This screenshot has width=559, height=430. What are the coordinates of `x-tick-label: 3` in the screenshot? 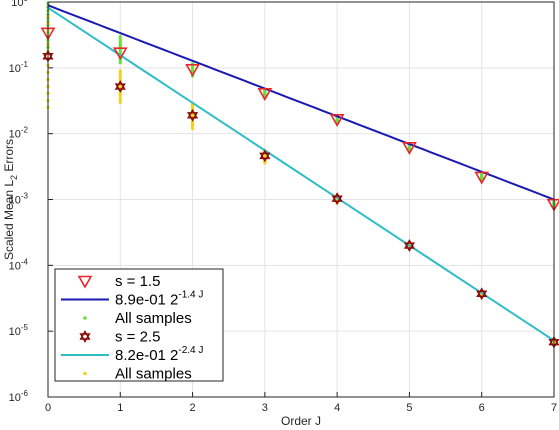 It's located at (265, 408).